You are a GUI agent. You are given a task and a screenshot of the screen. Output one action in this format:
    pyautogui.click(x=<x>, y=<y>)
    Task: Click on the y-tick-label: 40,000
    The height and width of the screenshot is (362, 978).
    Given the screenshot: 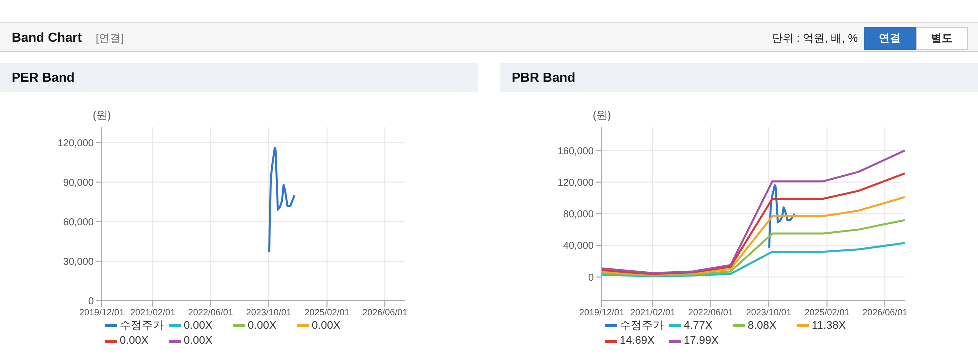 What is the action you would take?
    pyautogui.click(x=578, y=246)
    